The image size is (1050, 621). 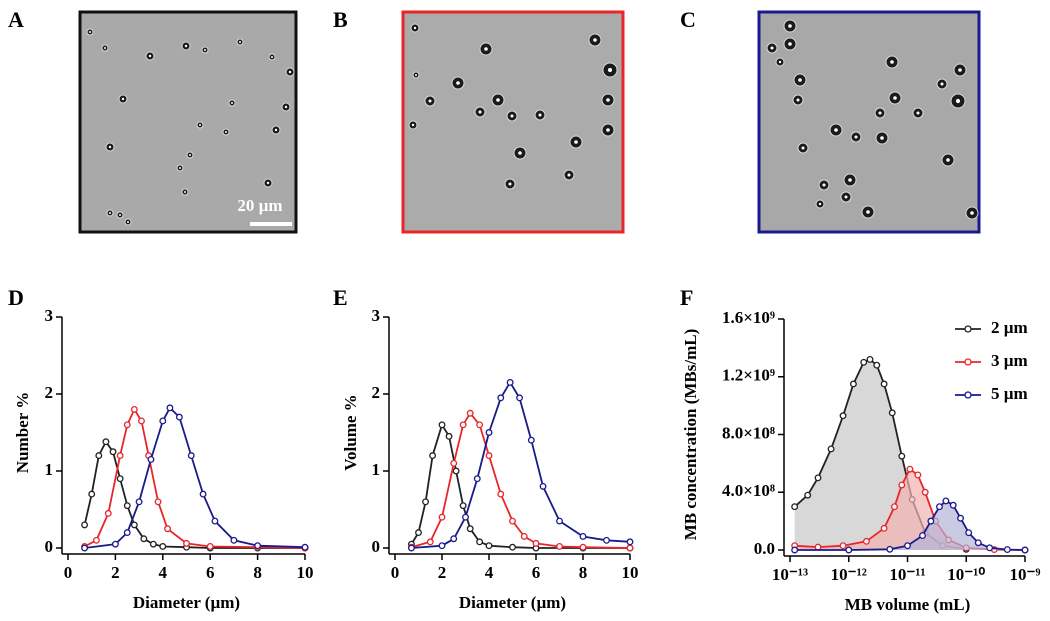 What do you see at coordinates (1009, 393) in the screenshot?
I see `legend-label: 5 µm` at bounding box center [1009, 393].